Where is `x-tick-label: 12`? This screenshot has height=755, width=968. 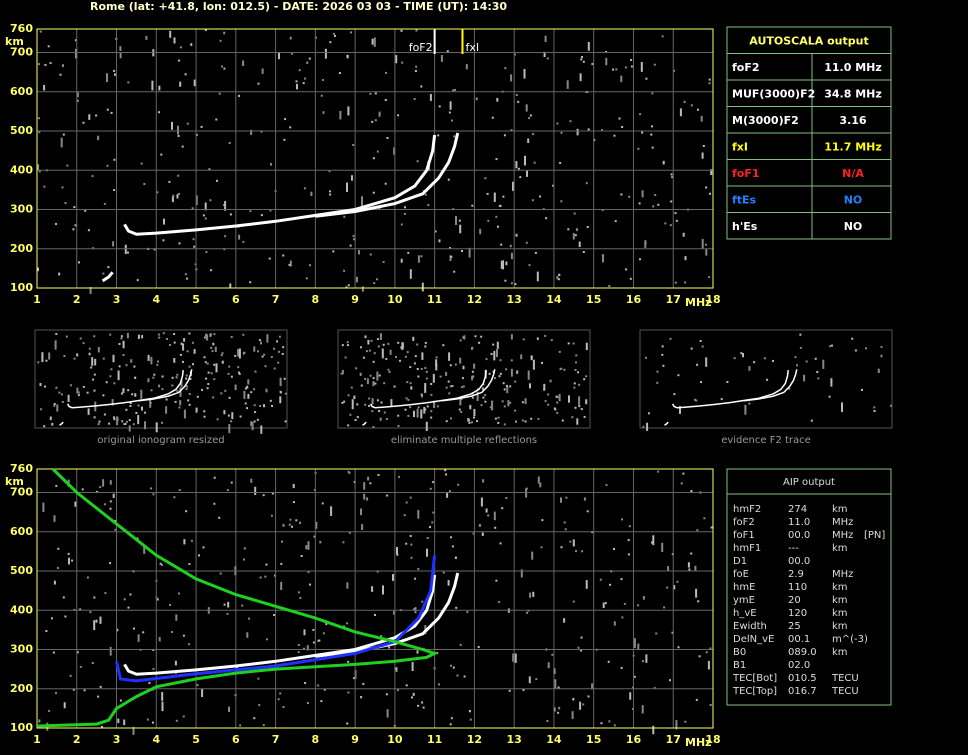 x-tick-label: 12 is located at coordinates (474, 299).